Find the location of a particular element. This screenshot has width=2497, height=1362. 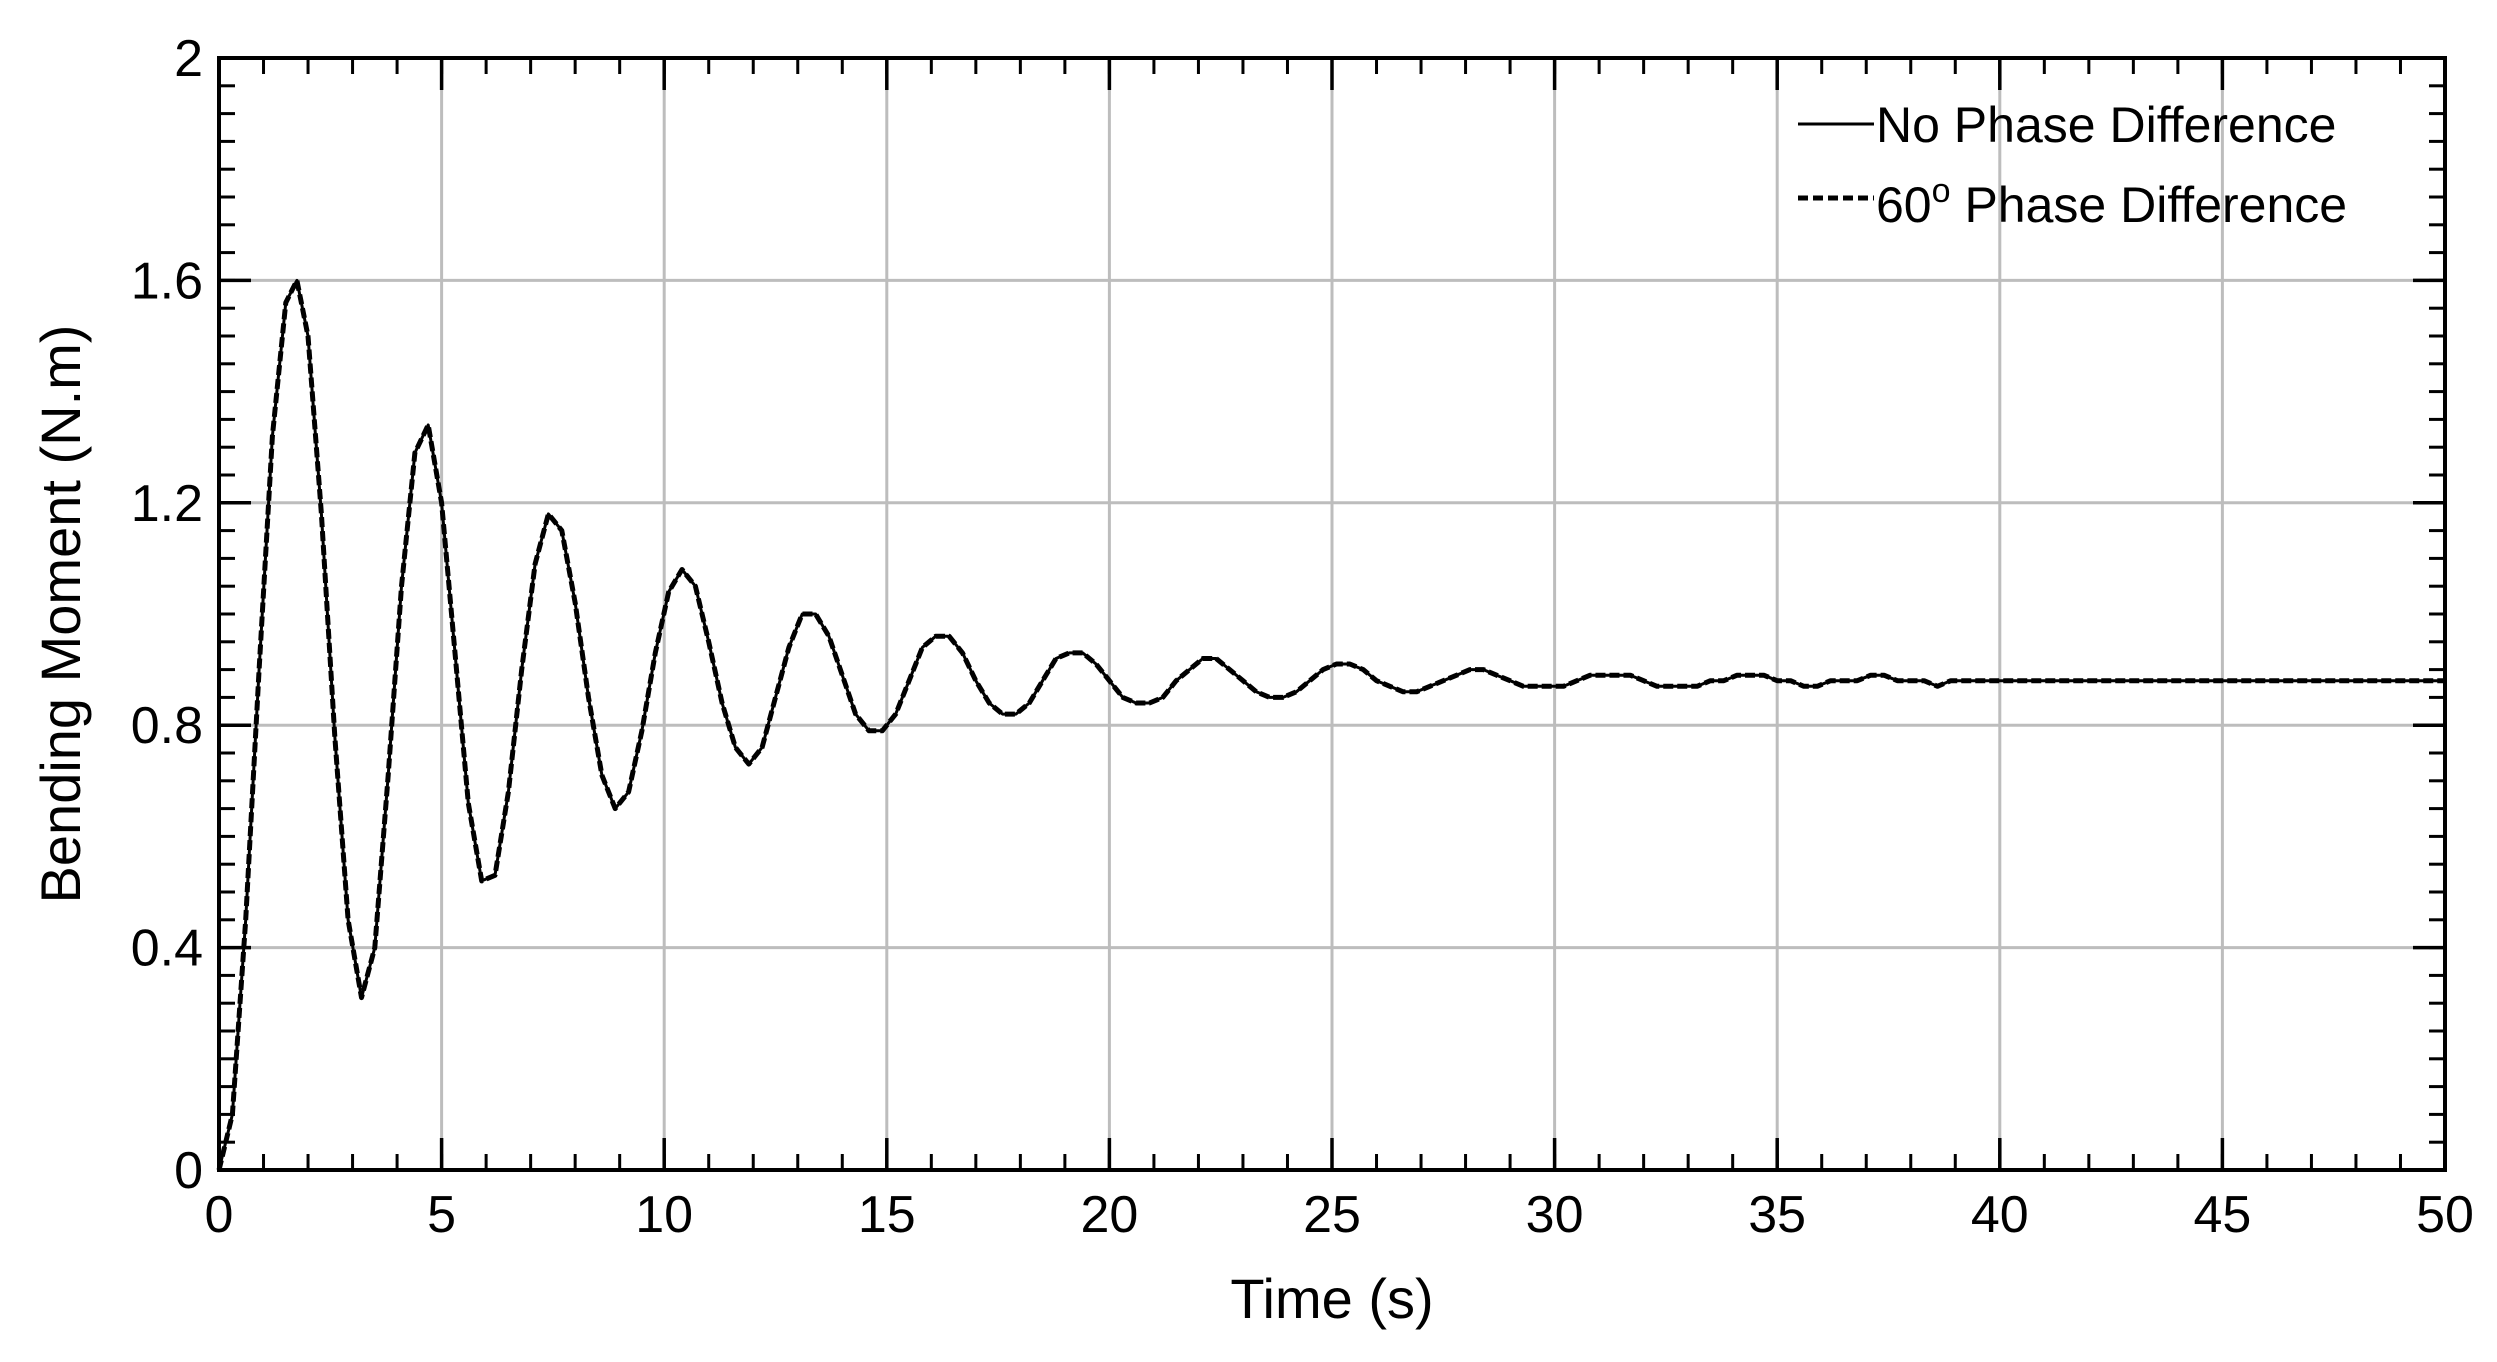

y-tick-label: 0 is located at coordinates (188, 1171).